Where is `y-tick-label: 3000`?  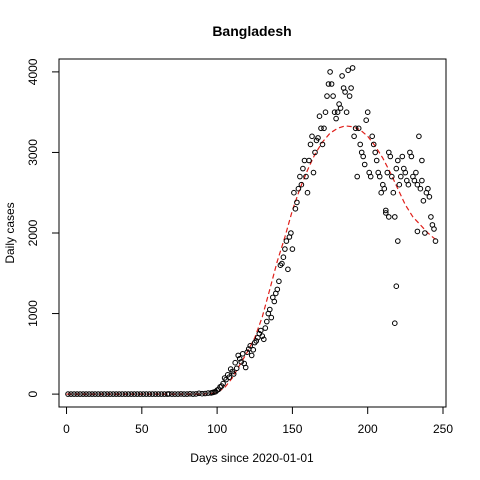 y-tick-label: 3000 is located at coordinates (33, 152).